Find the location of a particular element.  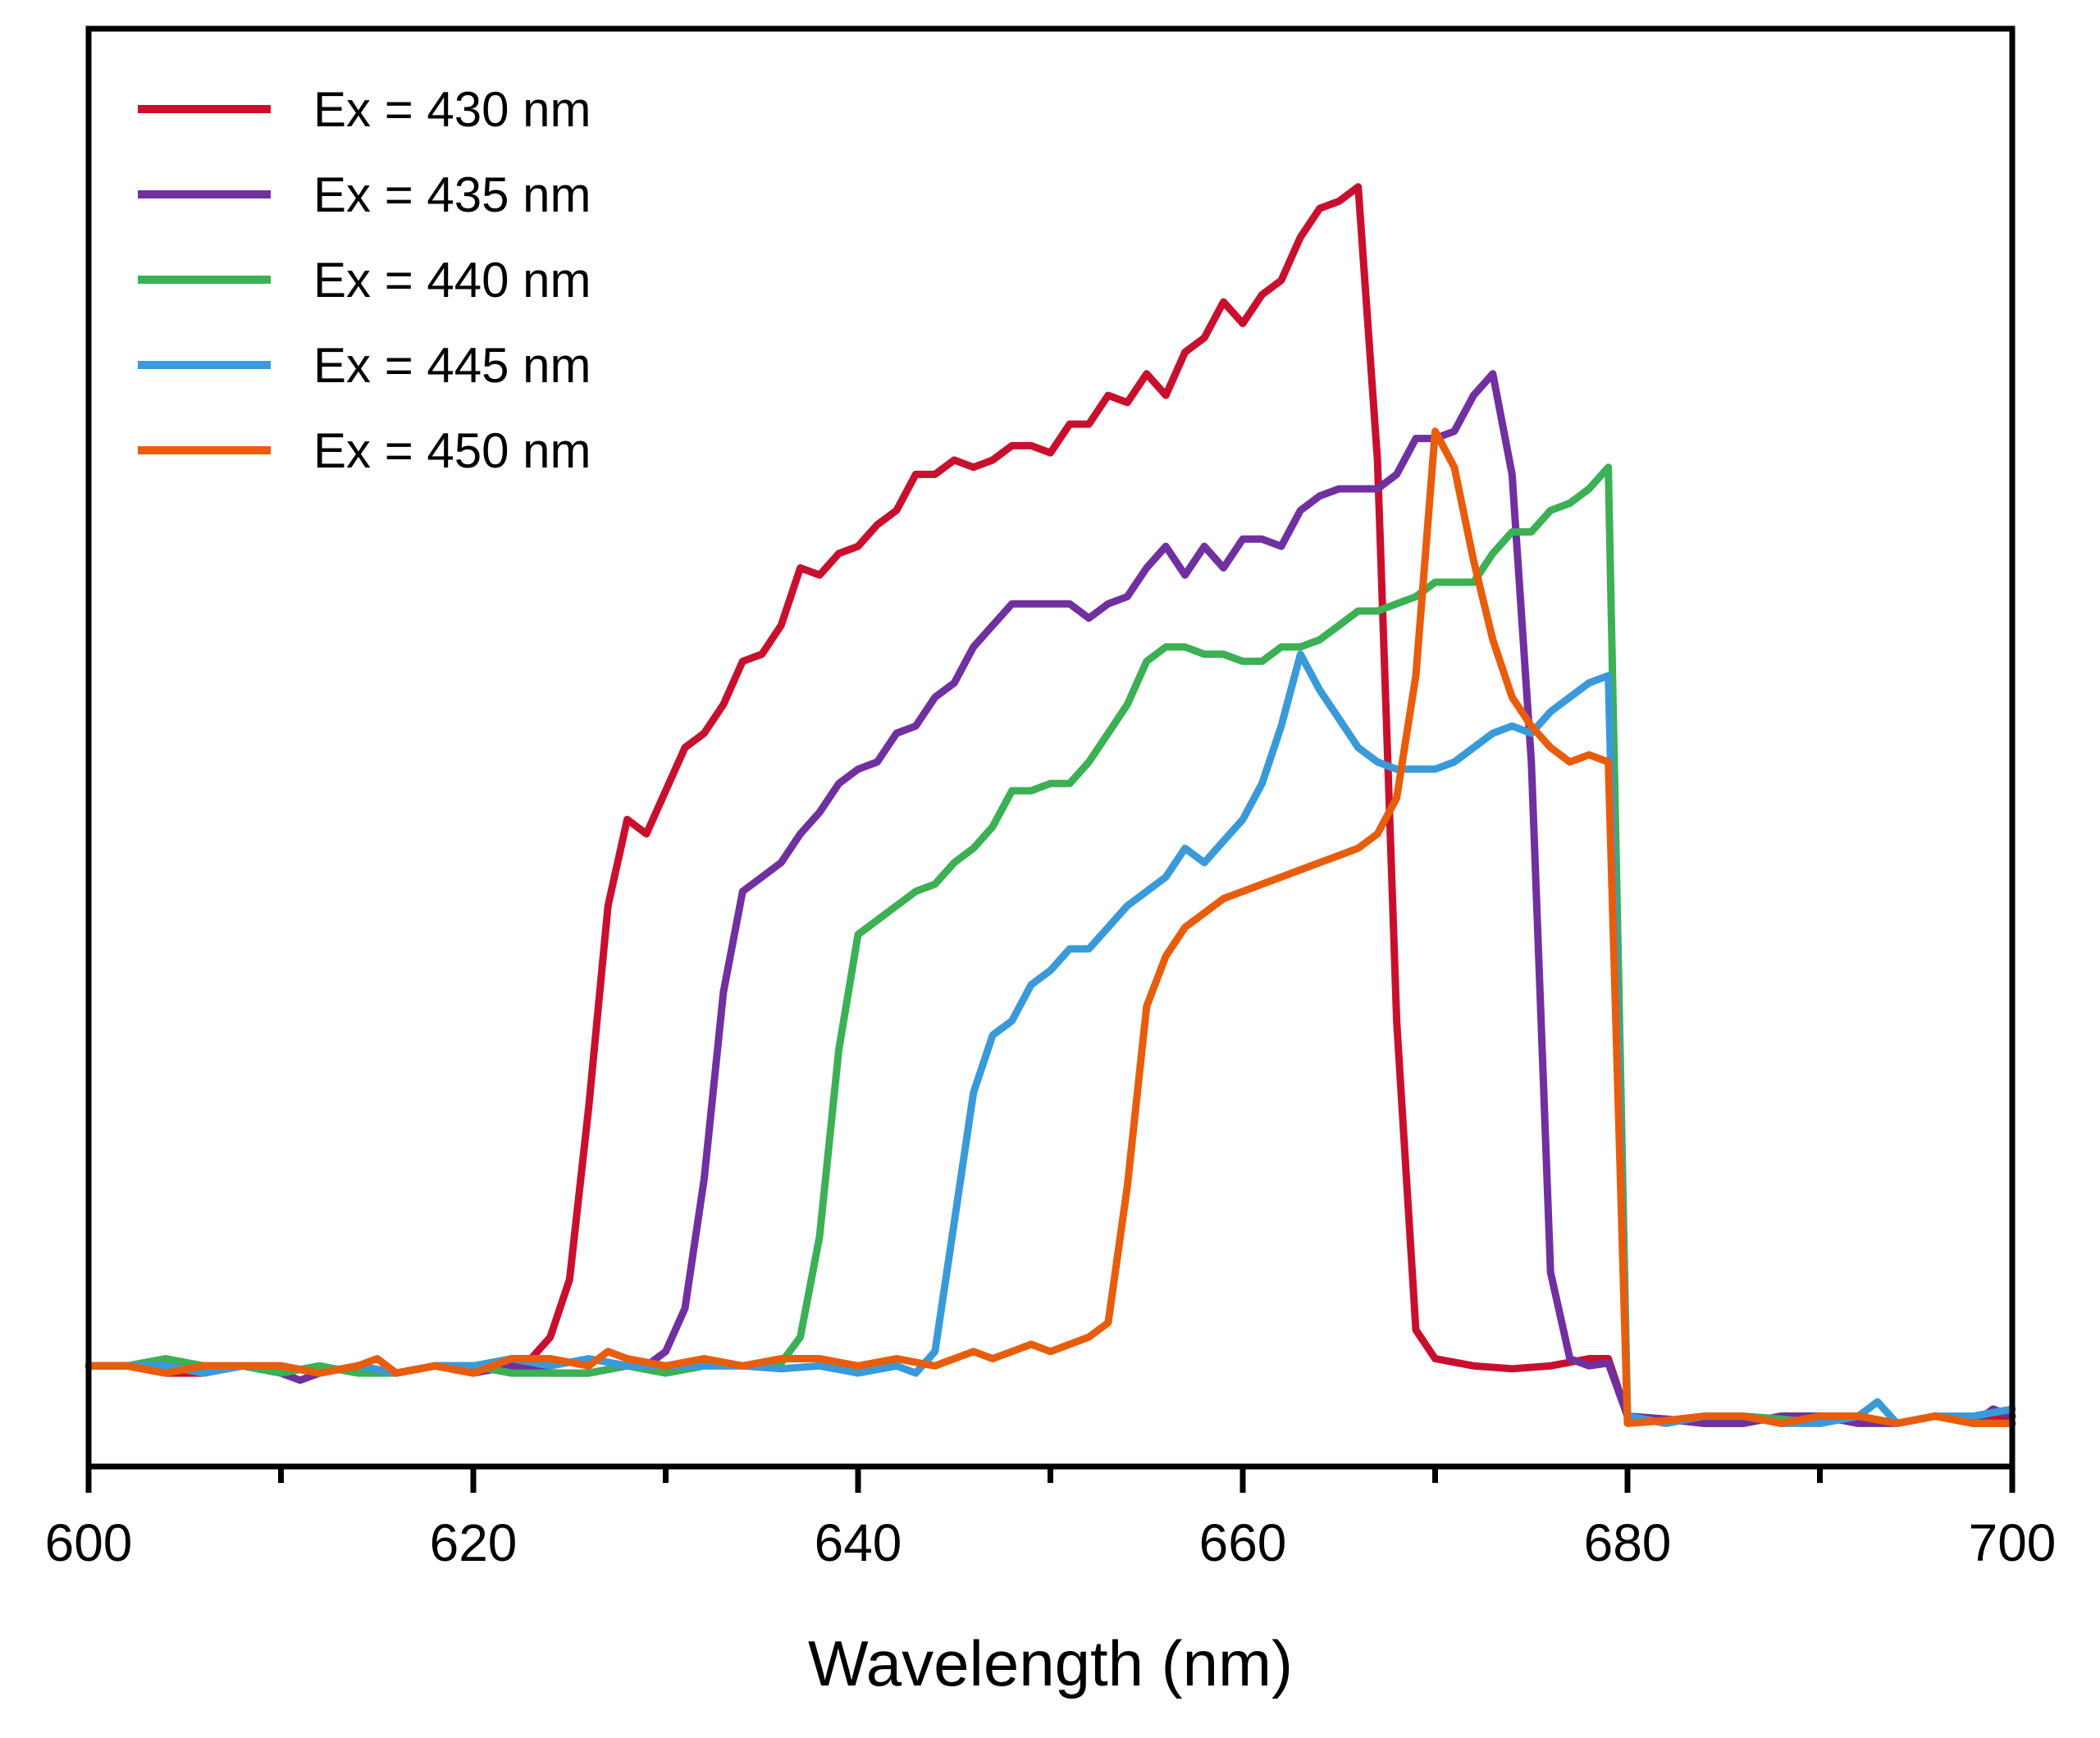

x-tick-label: 680 is located at coordinates (1628, 1542).